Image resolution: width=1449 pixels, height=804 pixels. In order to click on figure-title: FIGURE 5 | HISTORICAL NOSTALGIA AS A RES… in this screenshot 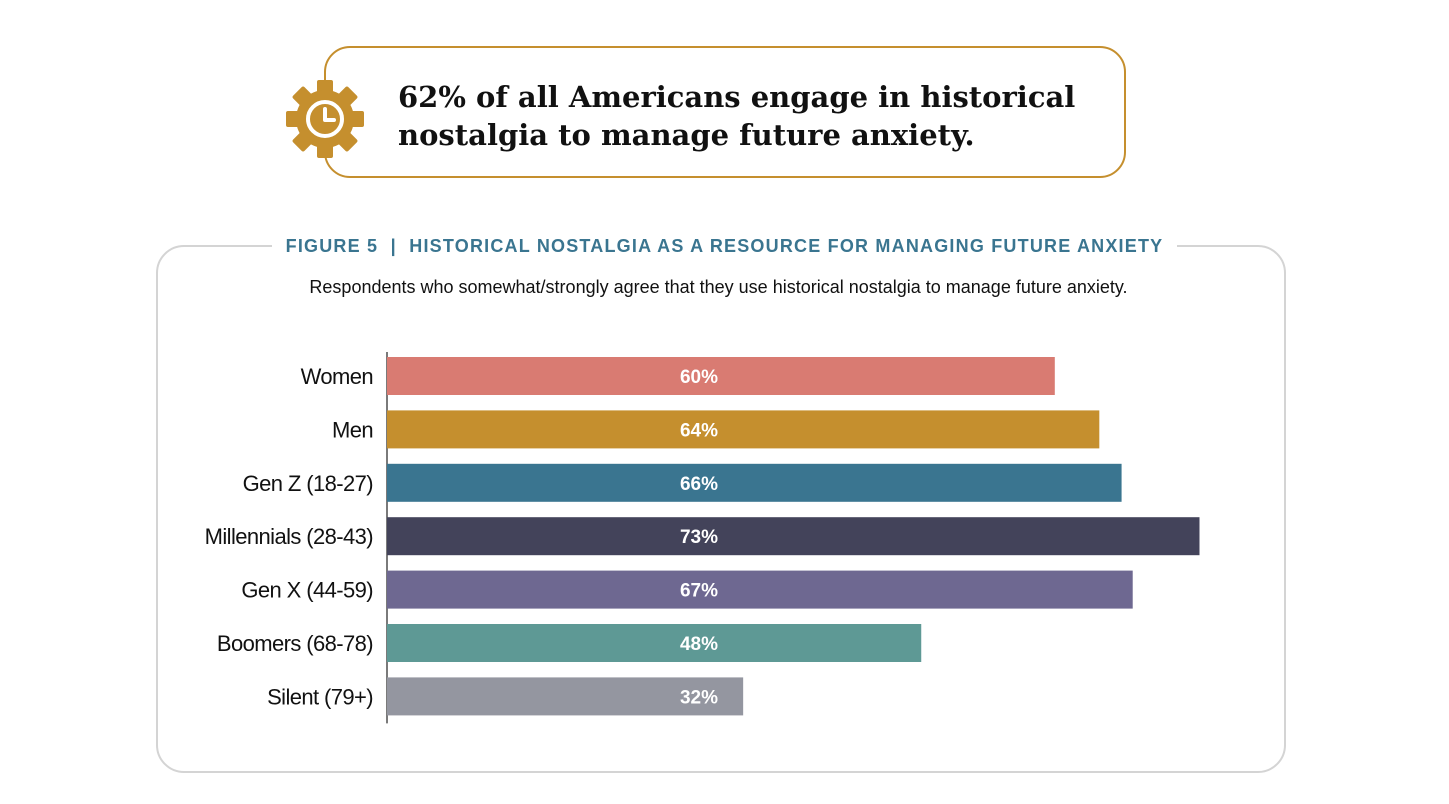, I will do `click(724, 246)`.